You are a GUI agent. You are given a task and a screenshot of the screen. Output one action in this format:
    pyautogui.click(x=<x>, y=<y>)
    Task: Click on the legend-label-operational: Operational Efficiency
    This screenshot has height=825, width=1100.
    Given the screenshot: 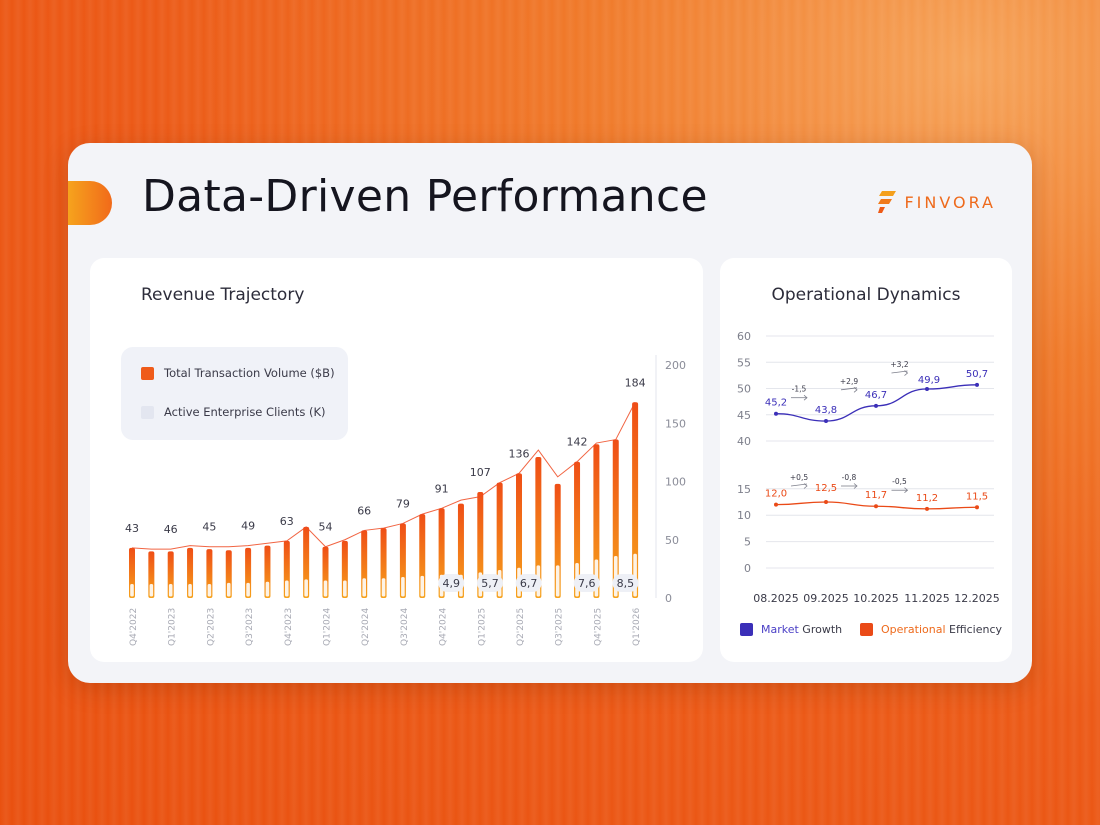 What is the action you would take?
    pyautogui.click(x=941, y=629)
    